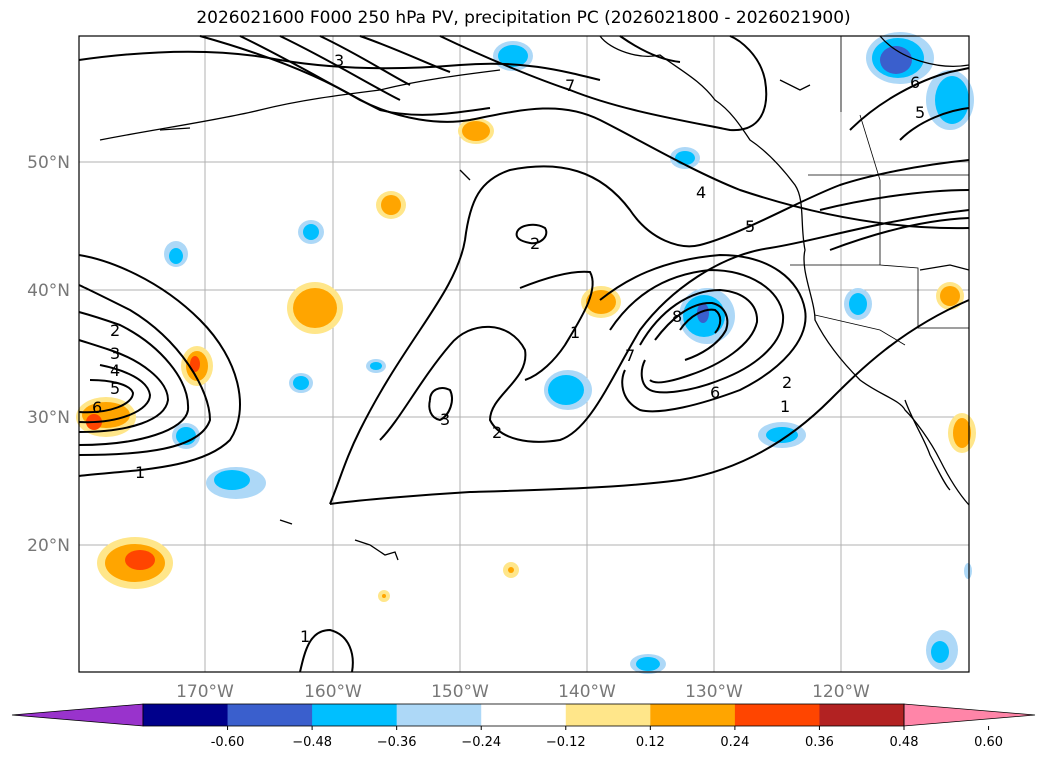  Describe the element at coordinates (734, 742) in the screenshot. I see `colorbar-tick-label: 0.24` at that location.